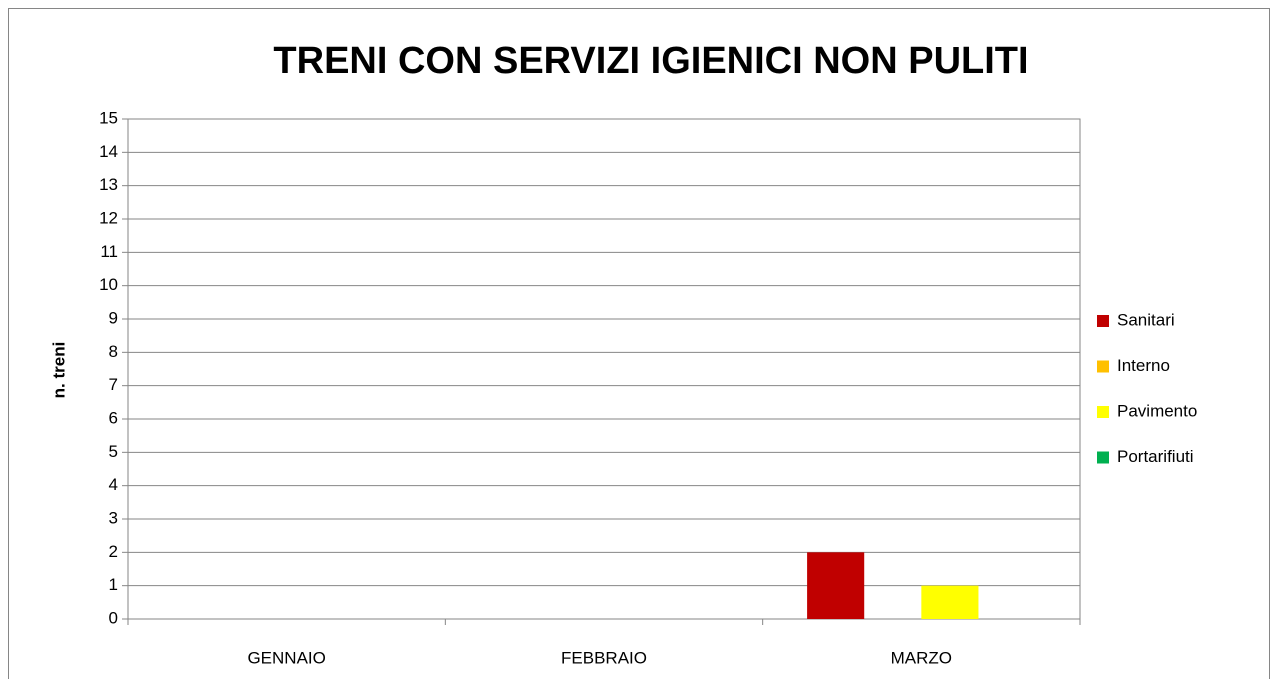 The image size is (1278, 679). What do you see at coordinates (604, 657) in the screenshot?
I see `x-tick-label: FEBBRAIO` at bounding box center [604, 657].